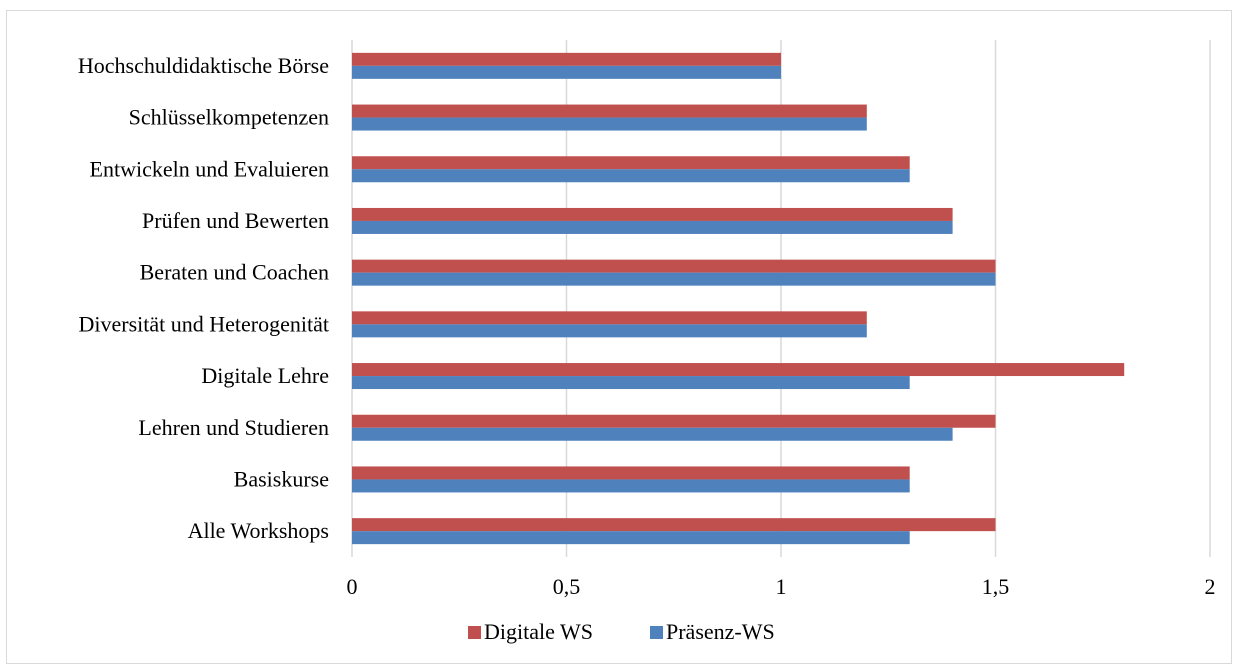  I want to click on bar-digitale-ws-alle-workshops, so click(674, 525).